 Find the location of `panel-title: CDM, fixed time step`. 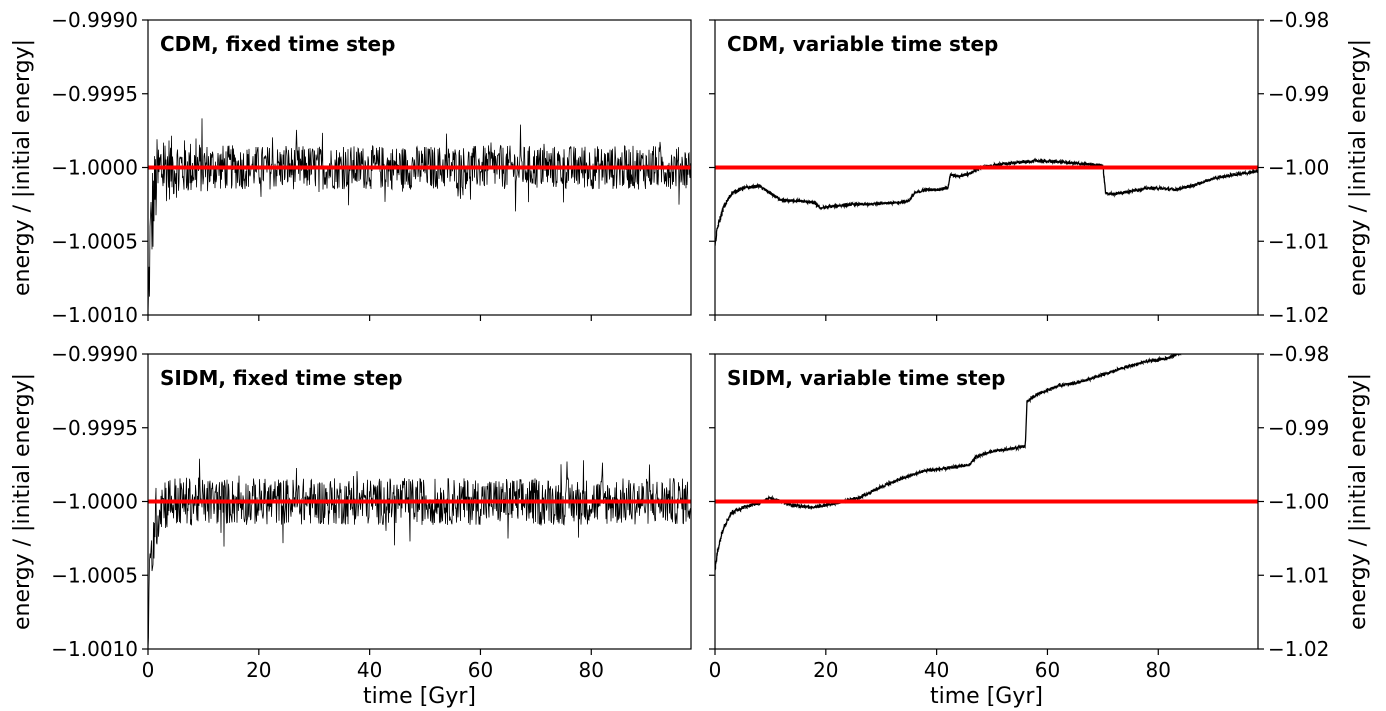

panel-title: CDM, fixed time step is located at coordinates (277, 44).